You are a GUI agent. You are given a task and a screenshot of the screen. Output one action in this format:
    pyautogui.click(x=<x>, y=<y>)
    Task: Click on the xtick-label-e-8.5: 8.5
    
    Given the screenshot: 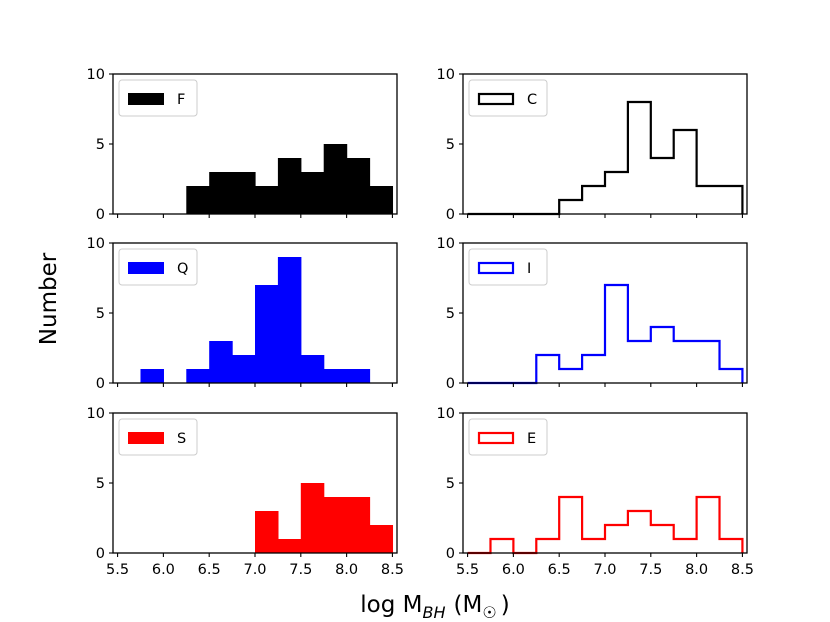 What is the action you would take?
    pyautogui.click(x=742, y=570)
    